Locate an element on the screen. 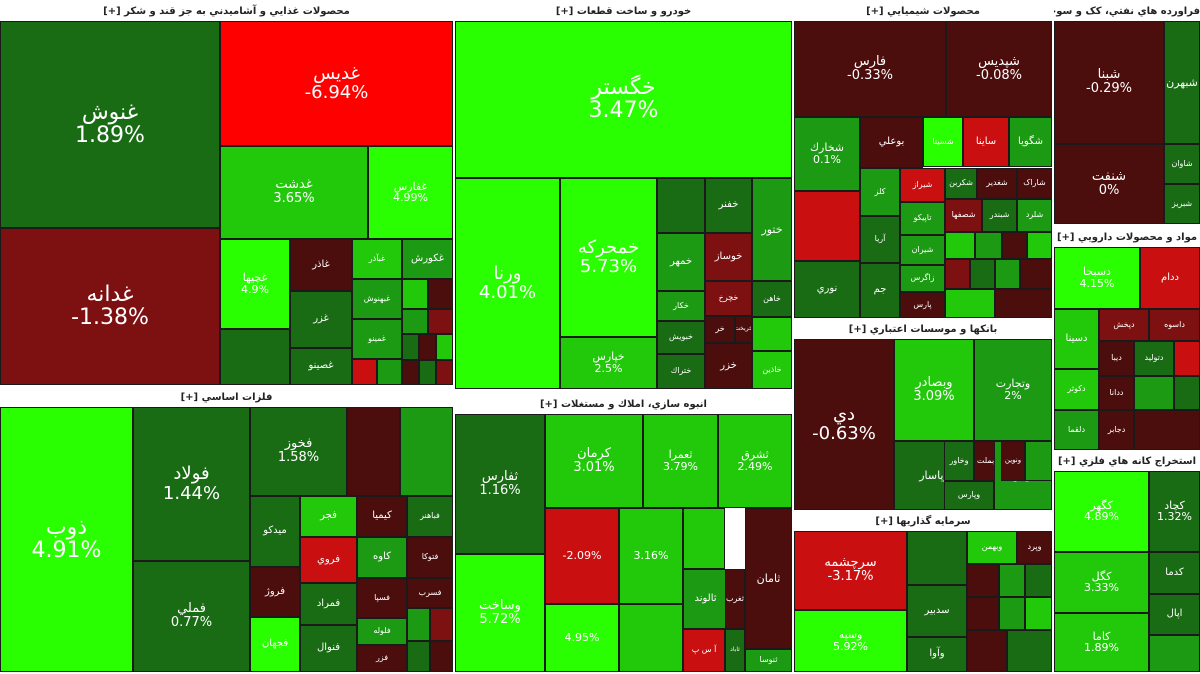  stock-tile: فلوله is located at coordinates (382, 631).